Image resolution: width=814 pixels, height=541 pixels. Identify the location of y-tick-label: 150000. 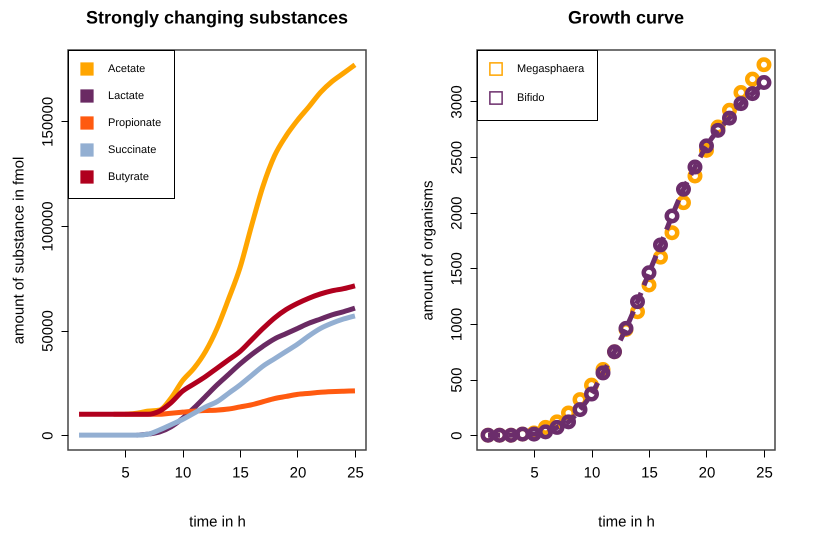
(48, 121).